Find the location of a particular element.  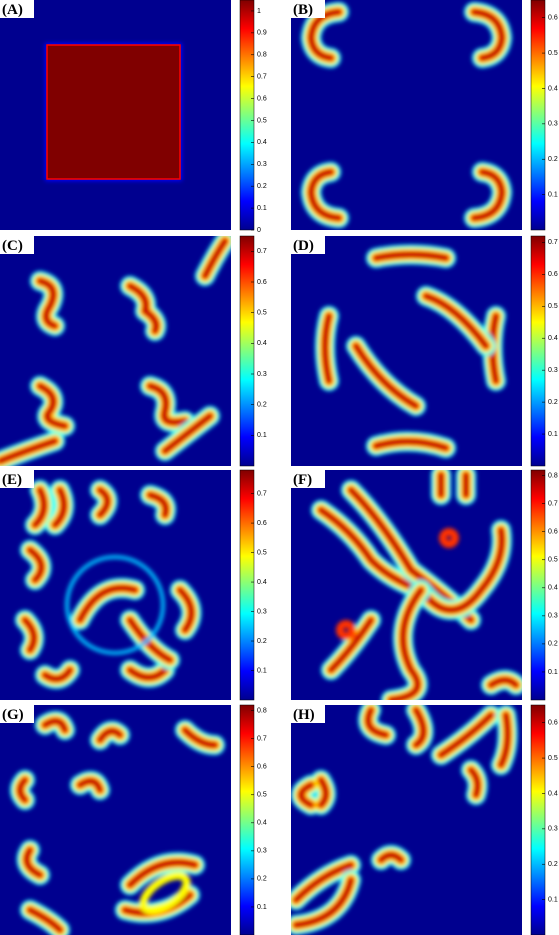

square is located at coordinates (113, 112).